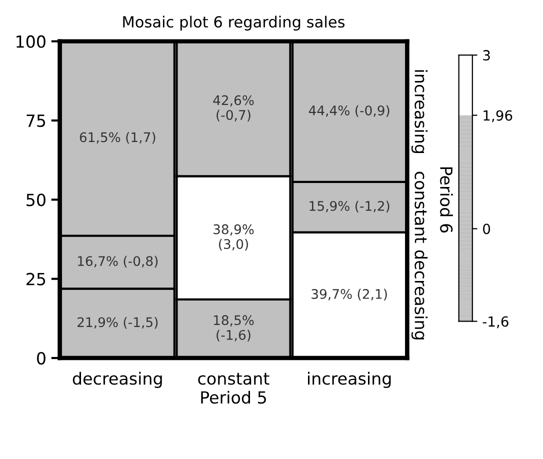 Image resolution: width=543 pixels, height=459 pixels. I want to click on y-tick-label: 0, so click(41, 358).